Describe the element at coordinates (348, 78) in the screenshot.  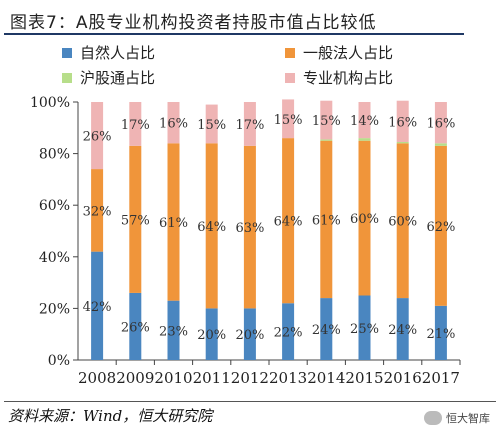
I see `legend-label-3: 专业机构占比` at that location.